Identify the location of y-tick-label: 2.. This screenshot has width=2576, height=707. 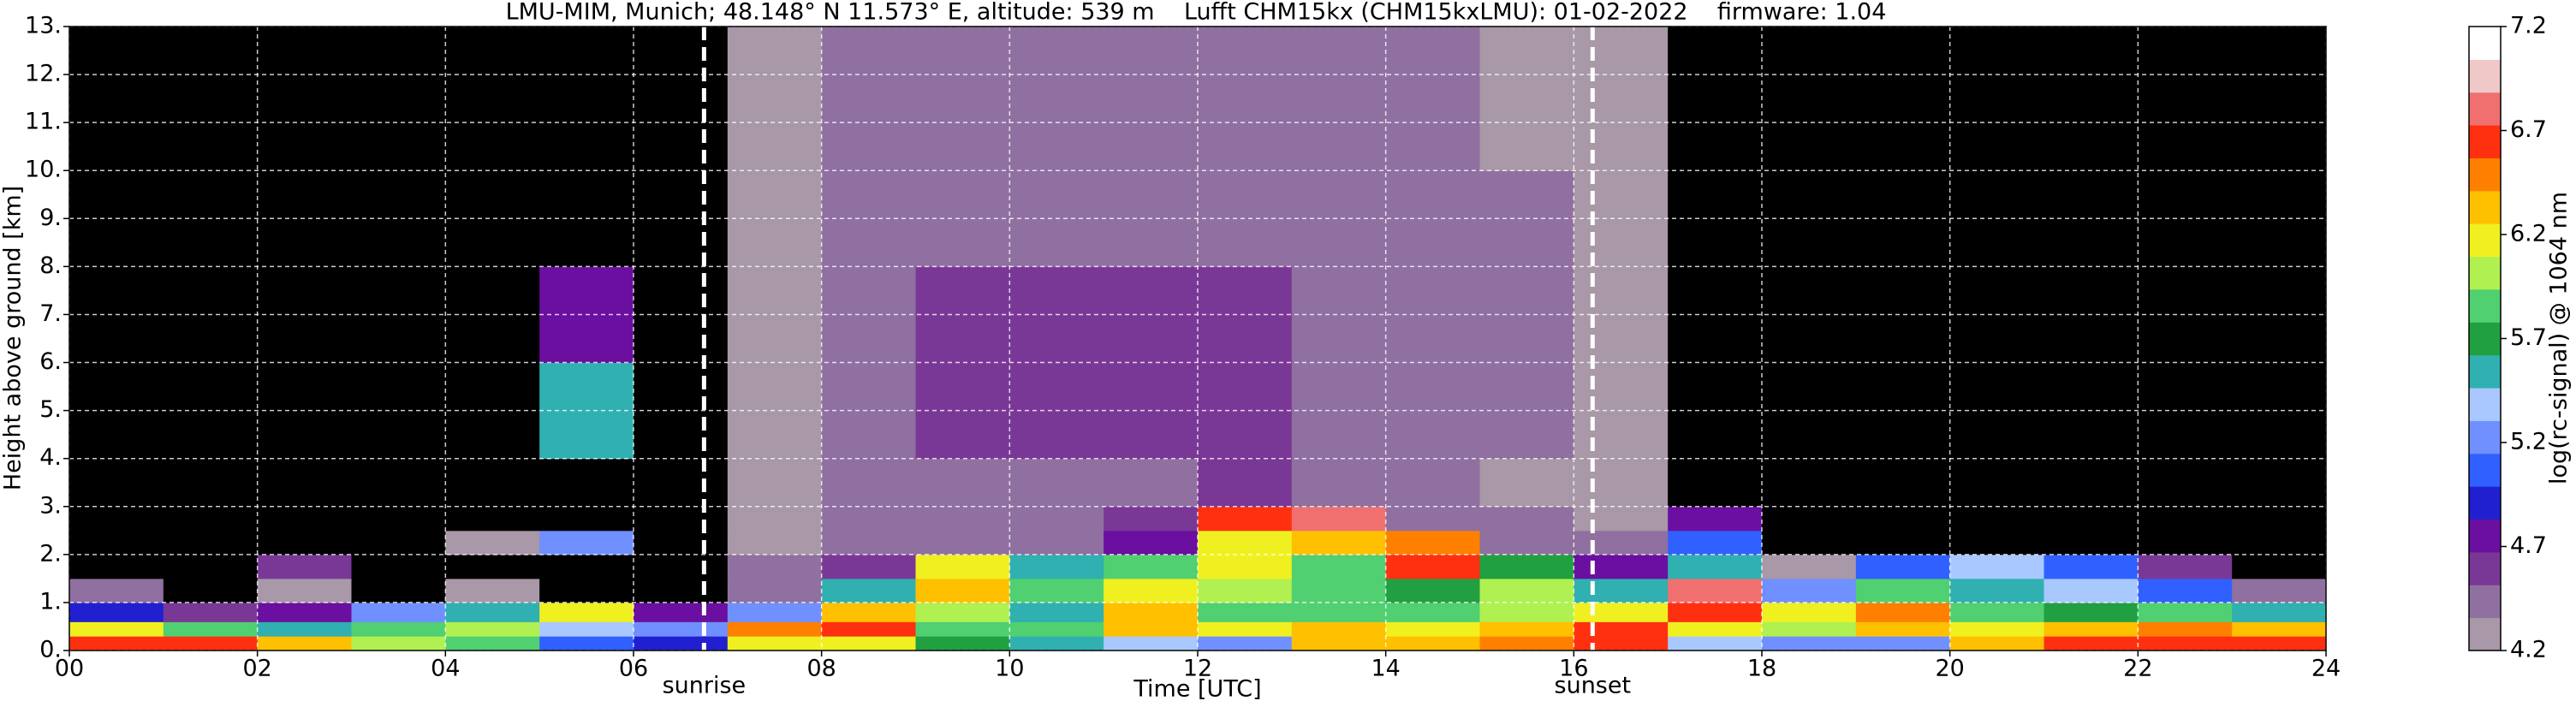
(50, 553).